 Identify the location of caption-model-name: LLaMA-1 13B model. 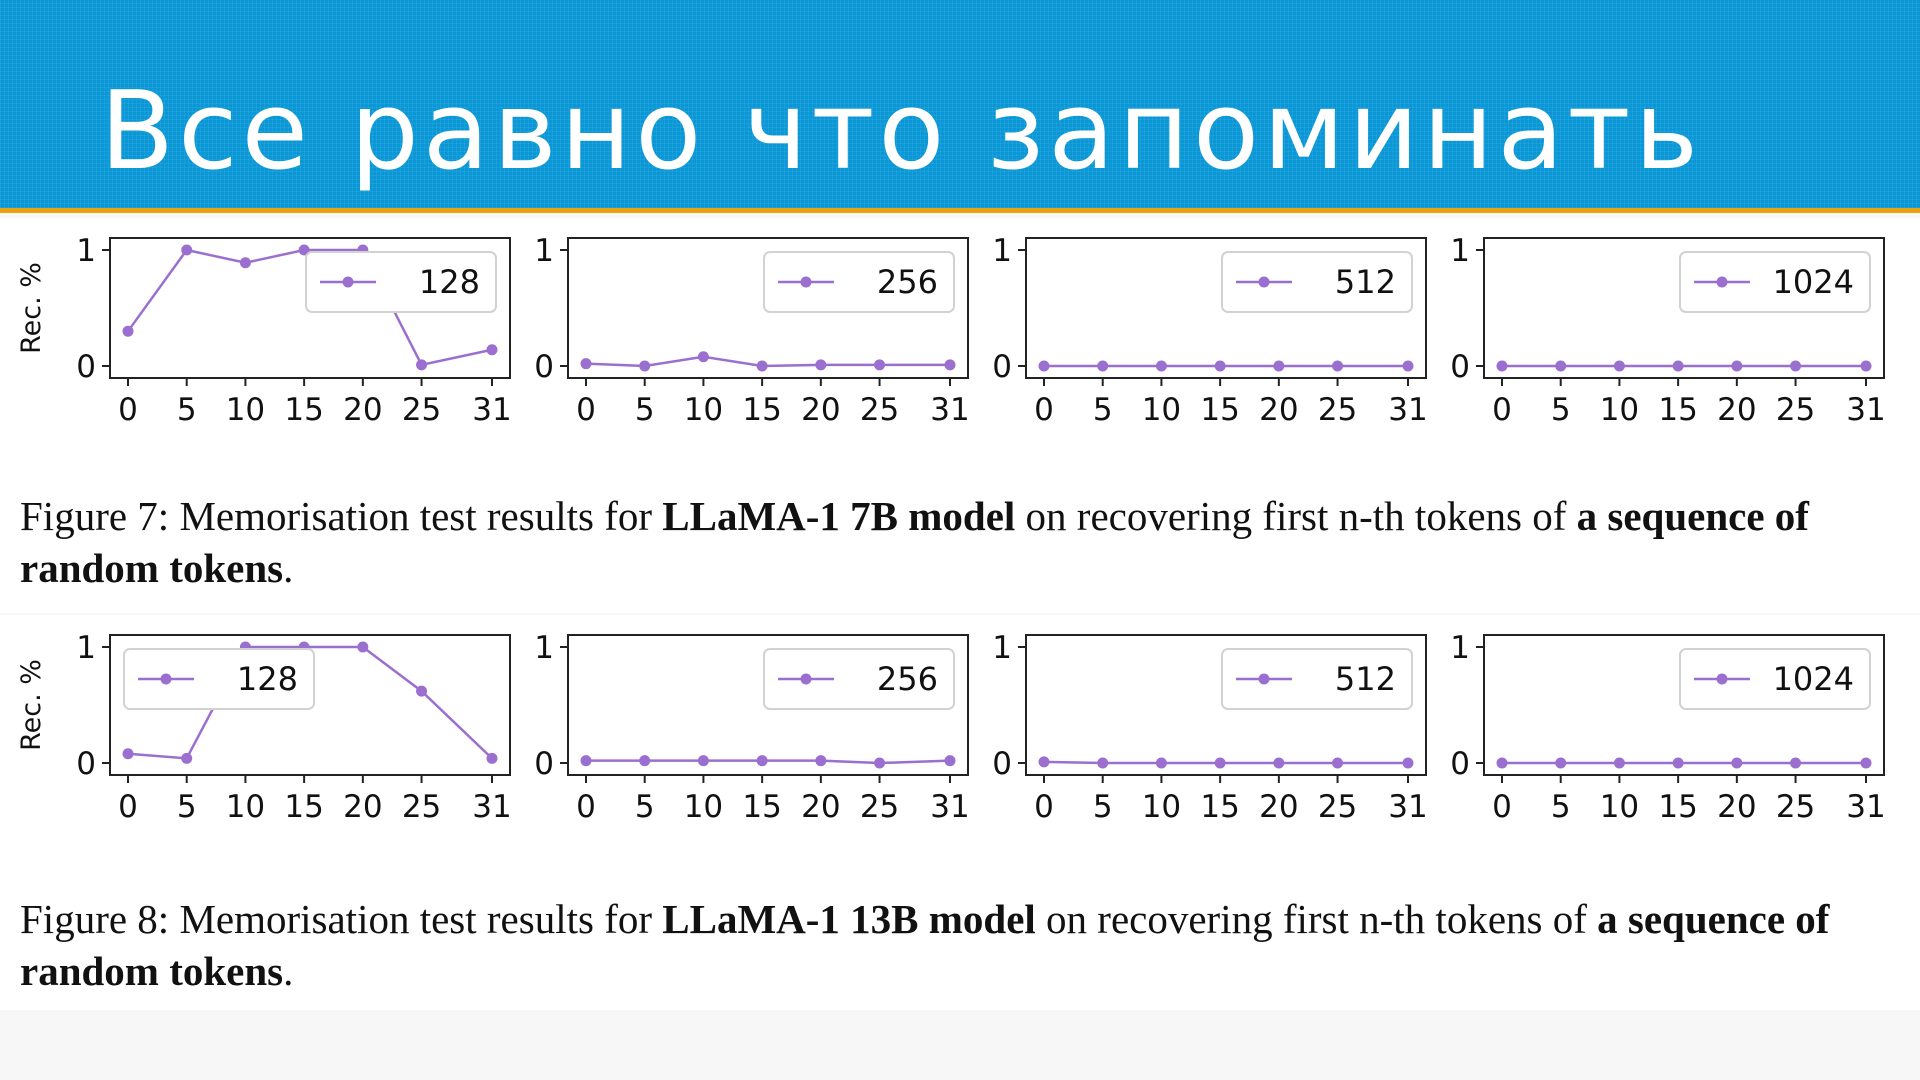
(849, 919).